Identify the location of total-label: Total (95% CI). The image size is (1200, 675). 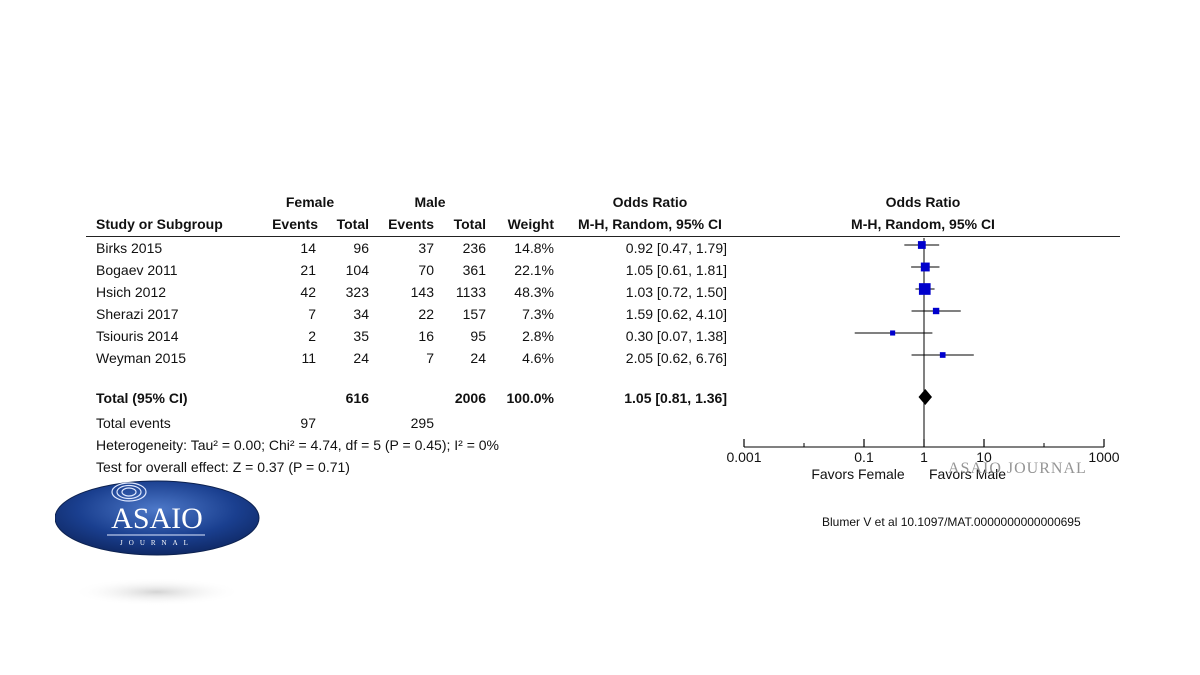
(142, 398).